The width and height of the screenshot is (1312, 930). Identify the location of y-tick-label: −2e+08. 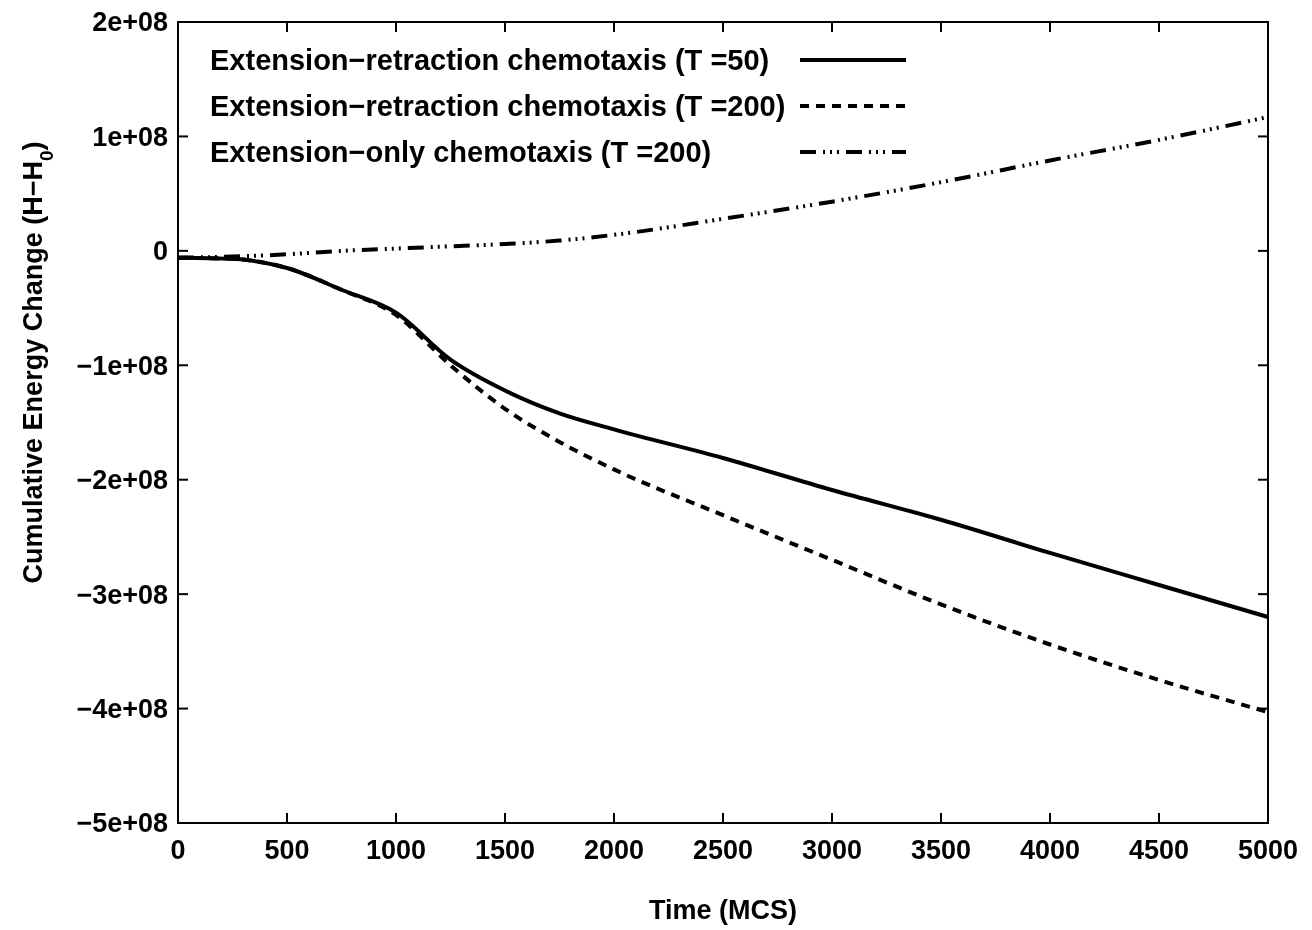
(122, 480).